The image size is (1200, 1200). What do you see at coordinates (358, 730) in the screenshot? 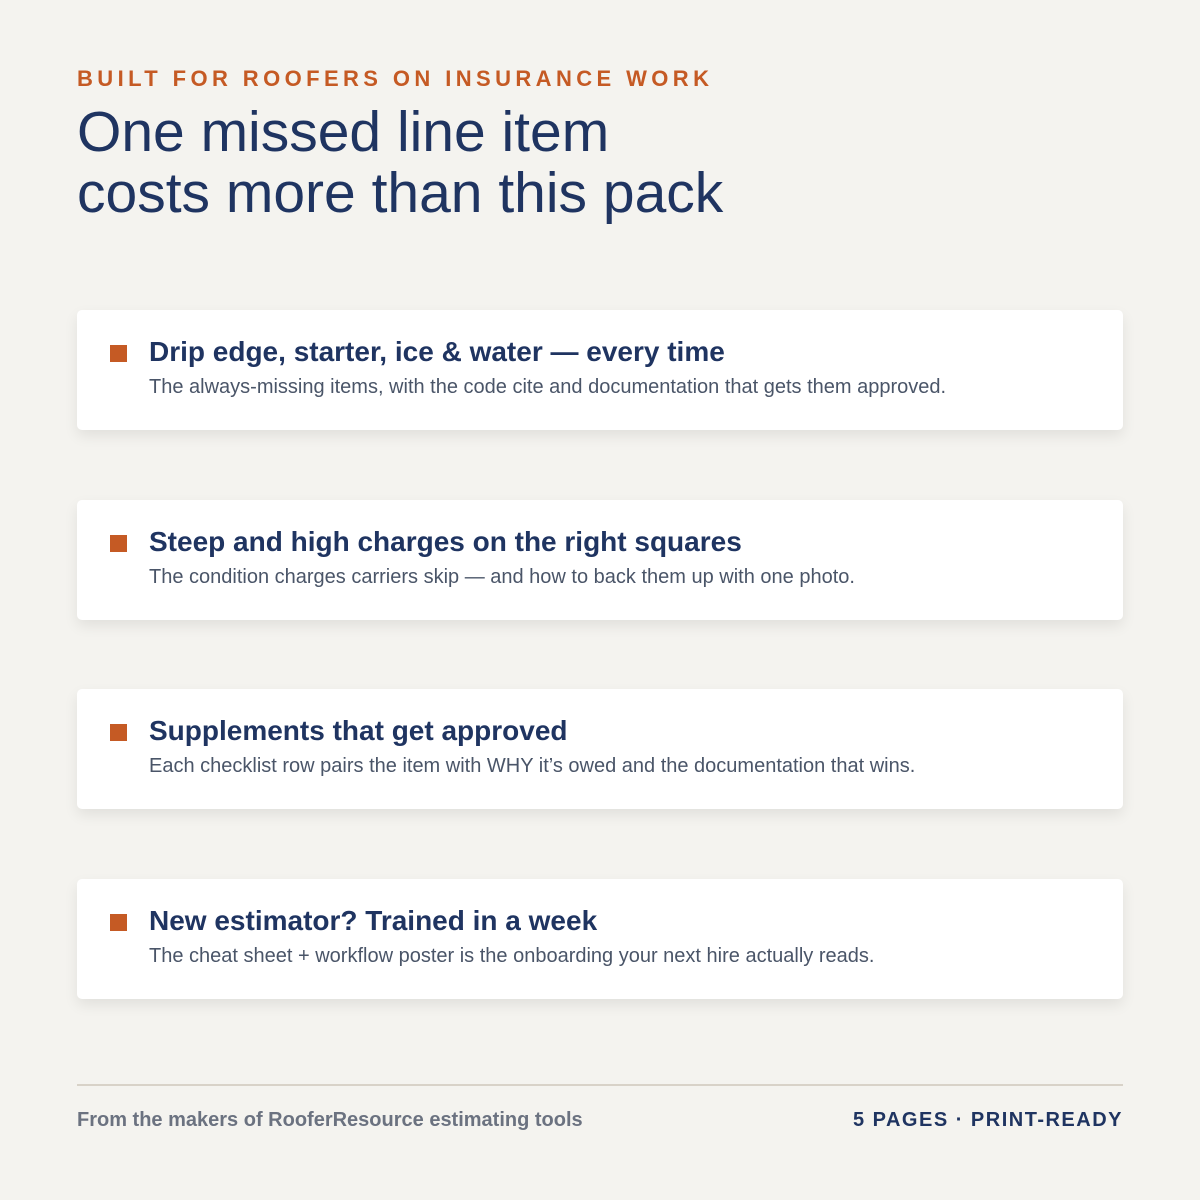
I see `card-title: Supplements that get approved` at bounding box center [358, 730].